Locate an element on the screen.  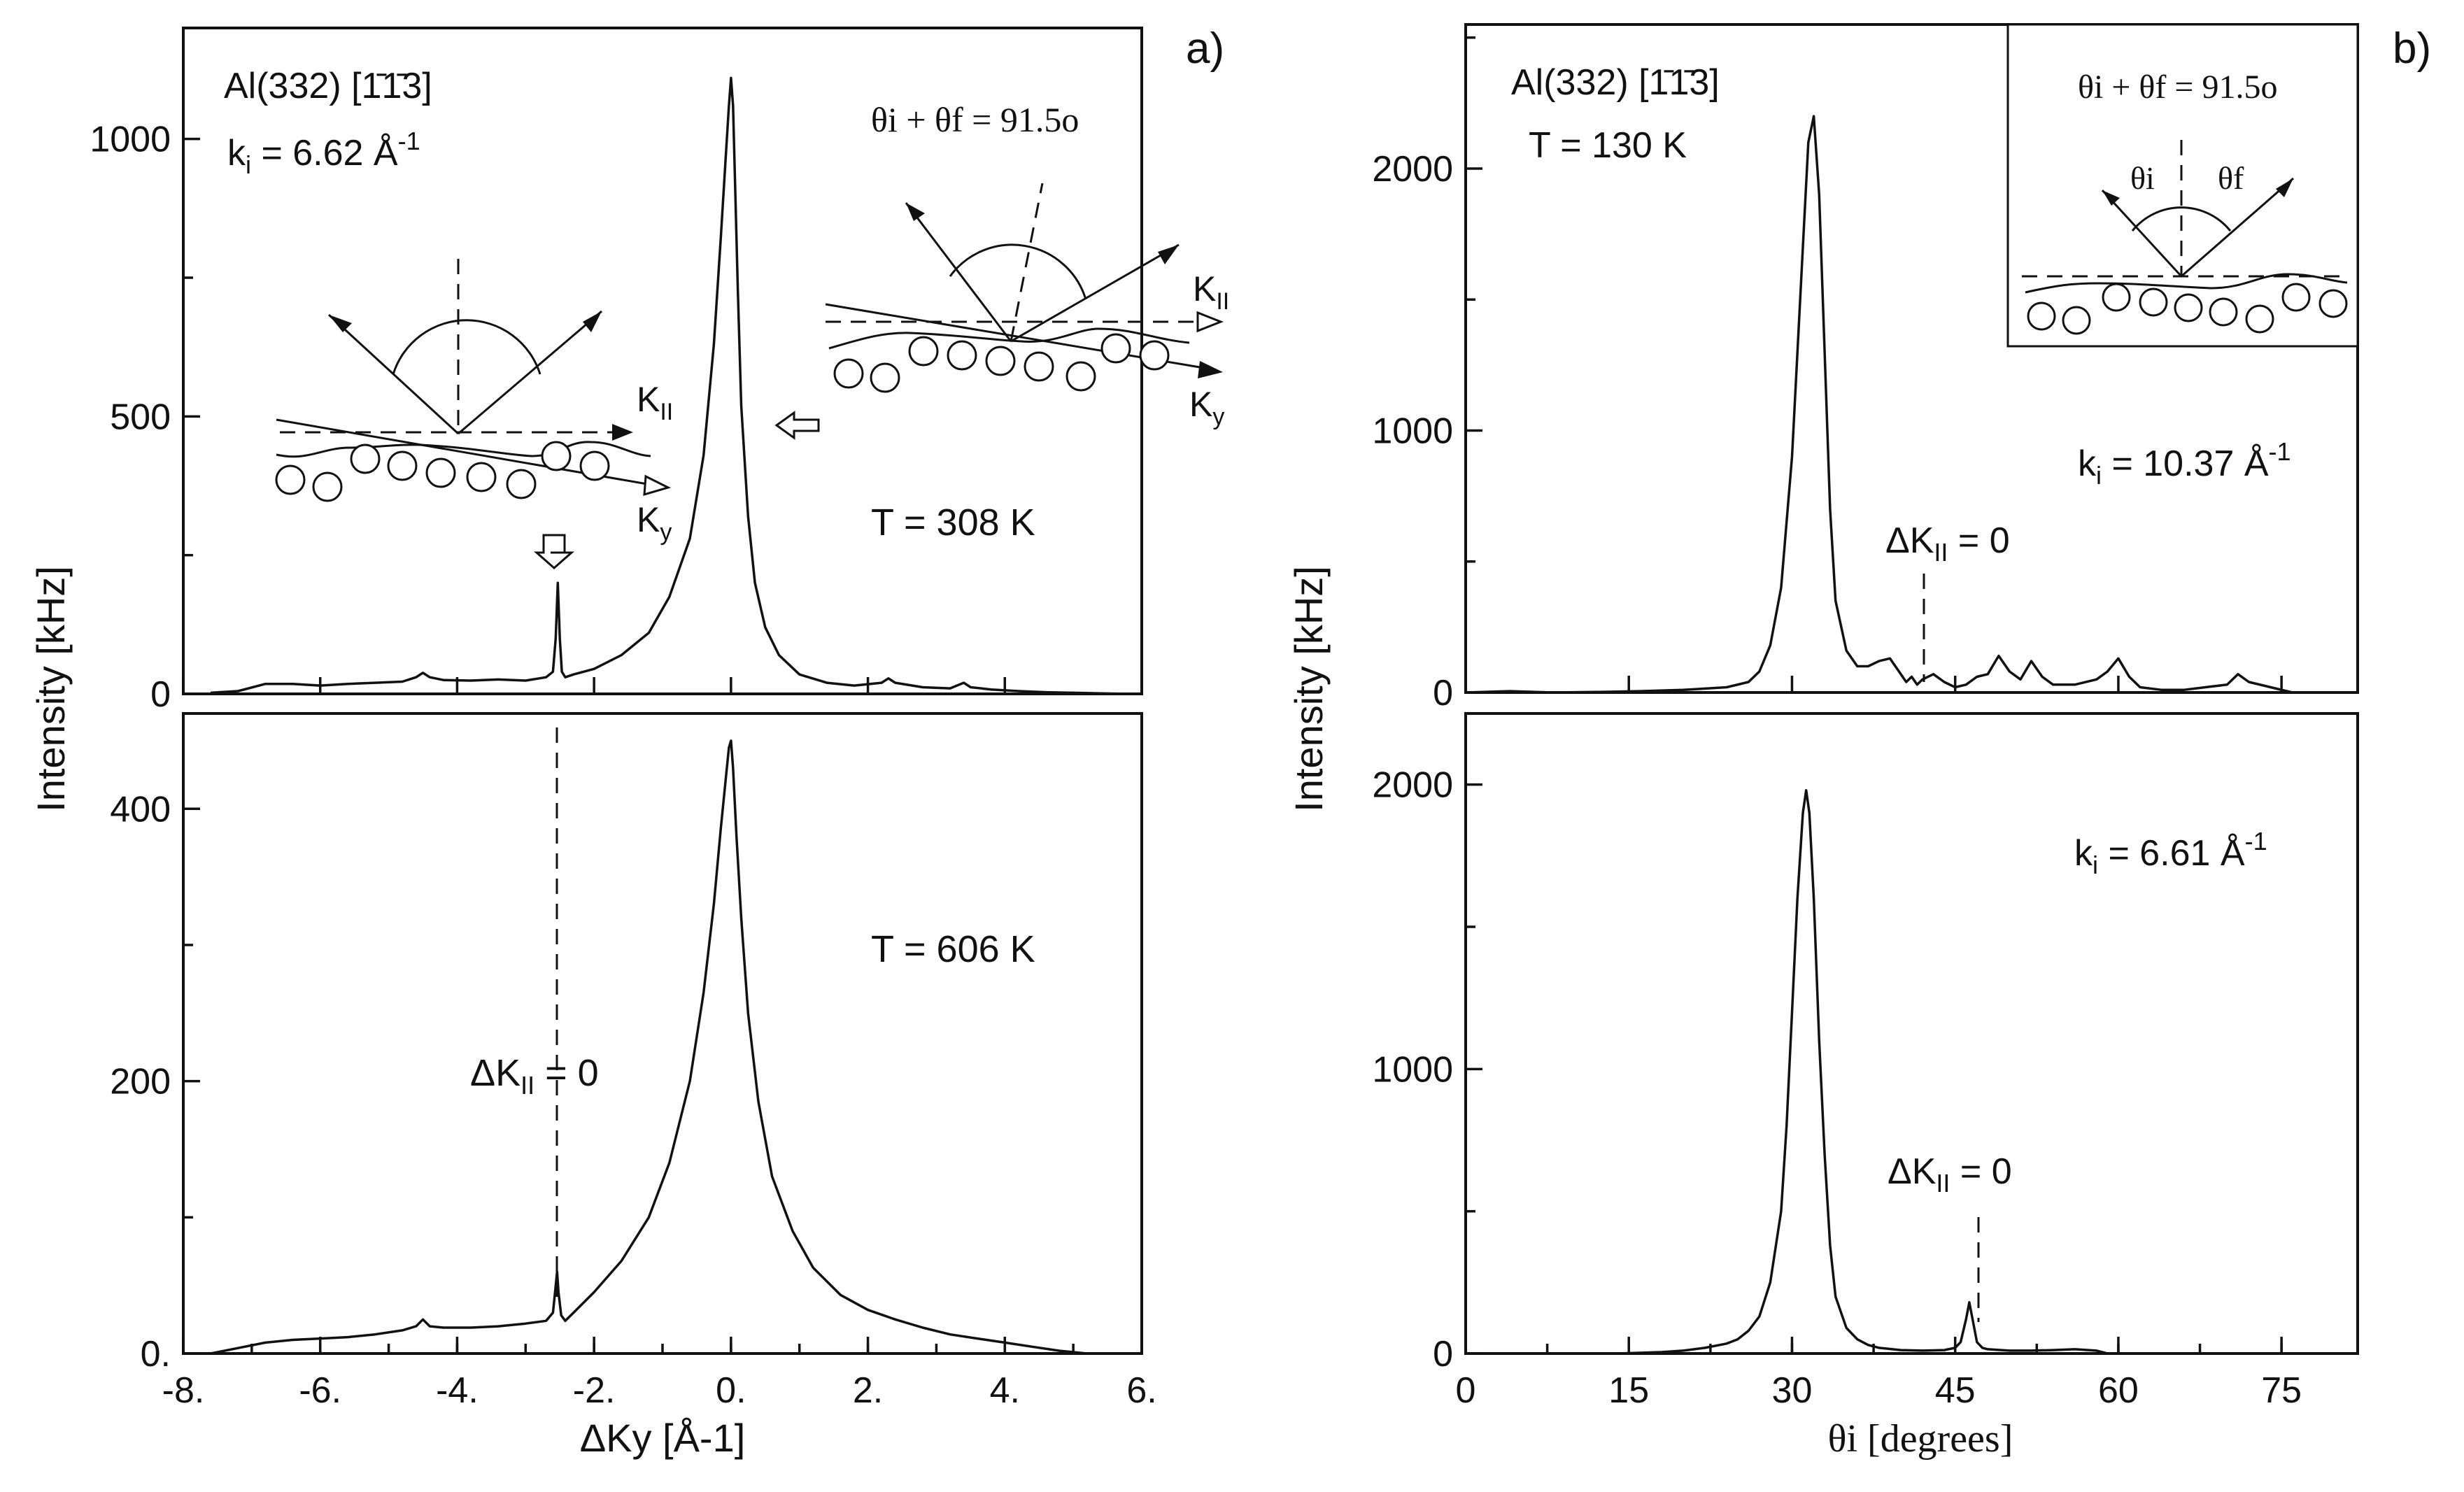
panel-a-bottom-xticks: -8. -6. -4. -2. 0. 2. 4. 6. is located at coordinates (659, 1374).